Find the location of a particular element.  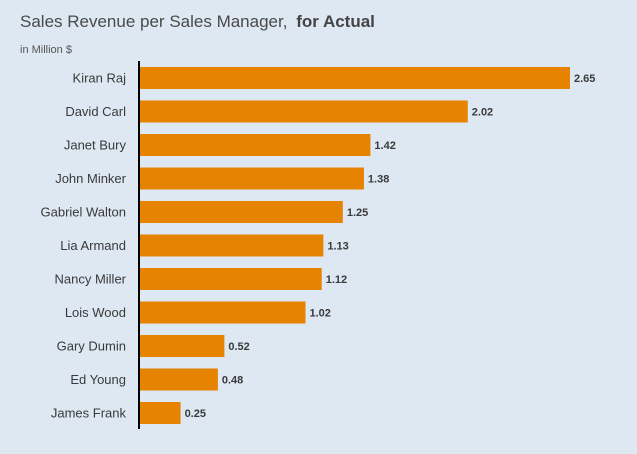

data-label: 1.38 is located at coordinates (378, 180).